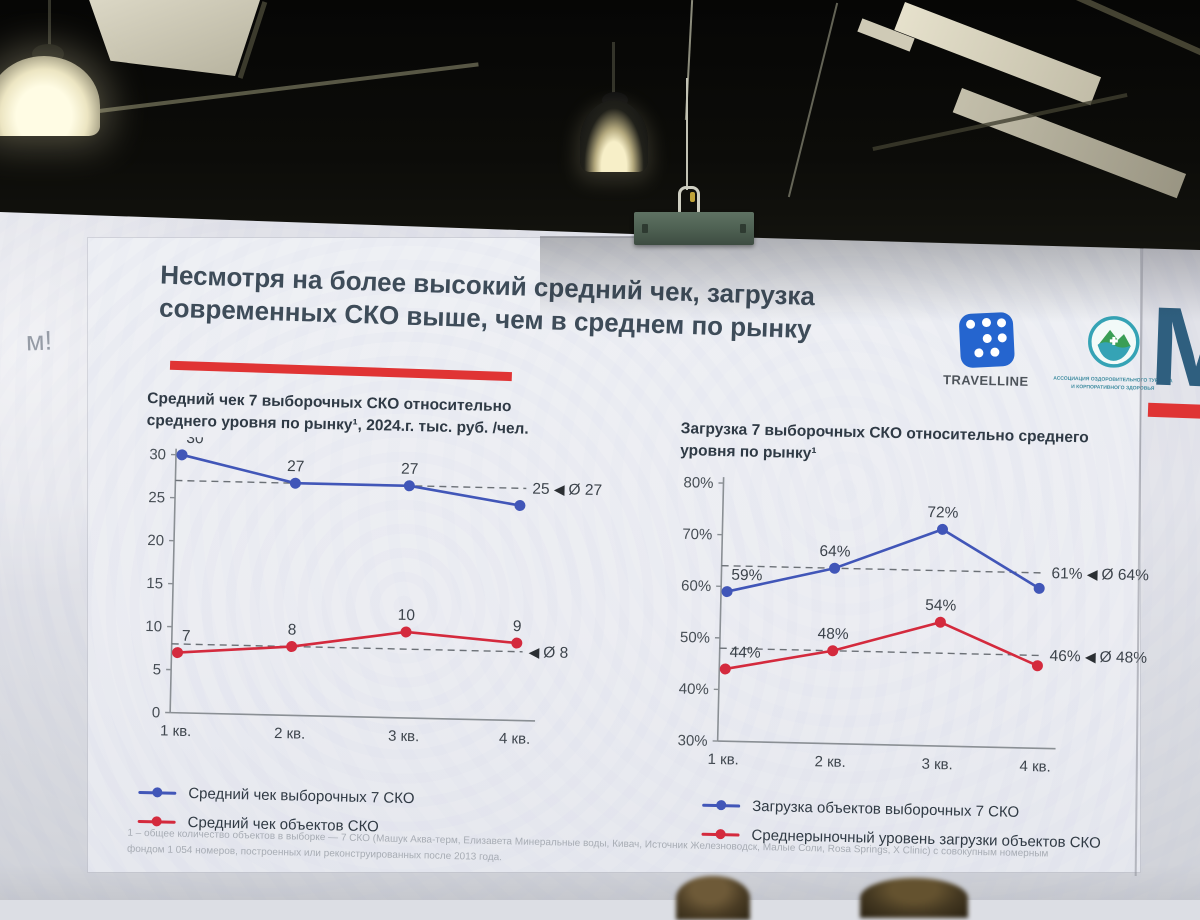 Image resolution: width=1200 pixels, height=920 pixels. Describe the element at coordinates (747, 576) in the screenshot. I see `svg-text: 59%` at that location.